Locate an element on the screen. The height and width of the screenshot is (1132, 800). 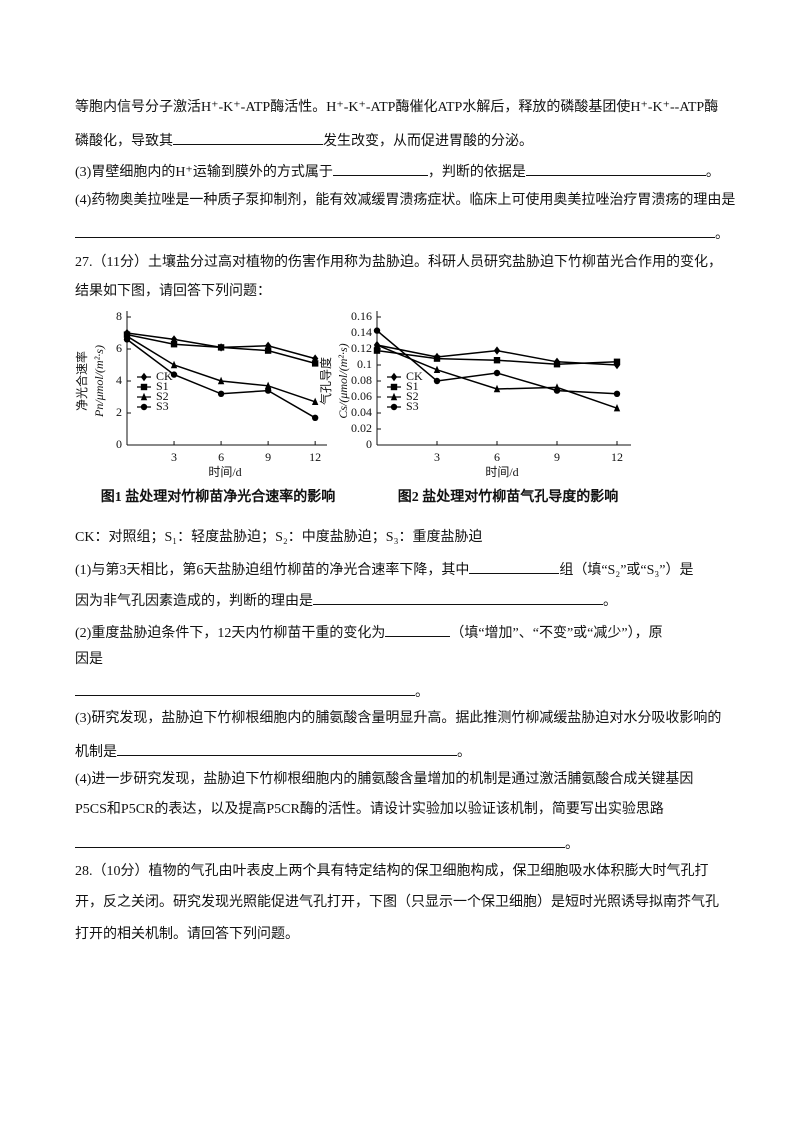
y-tick-label: 2 is located at coordinates (119, 412).